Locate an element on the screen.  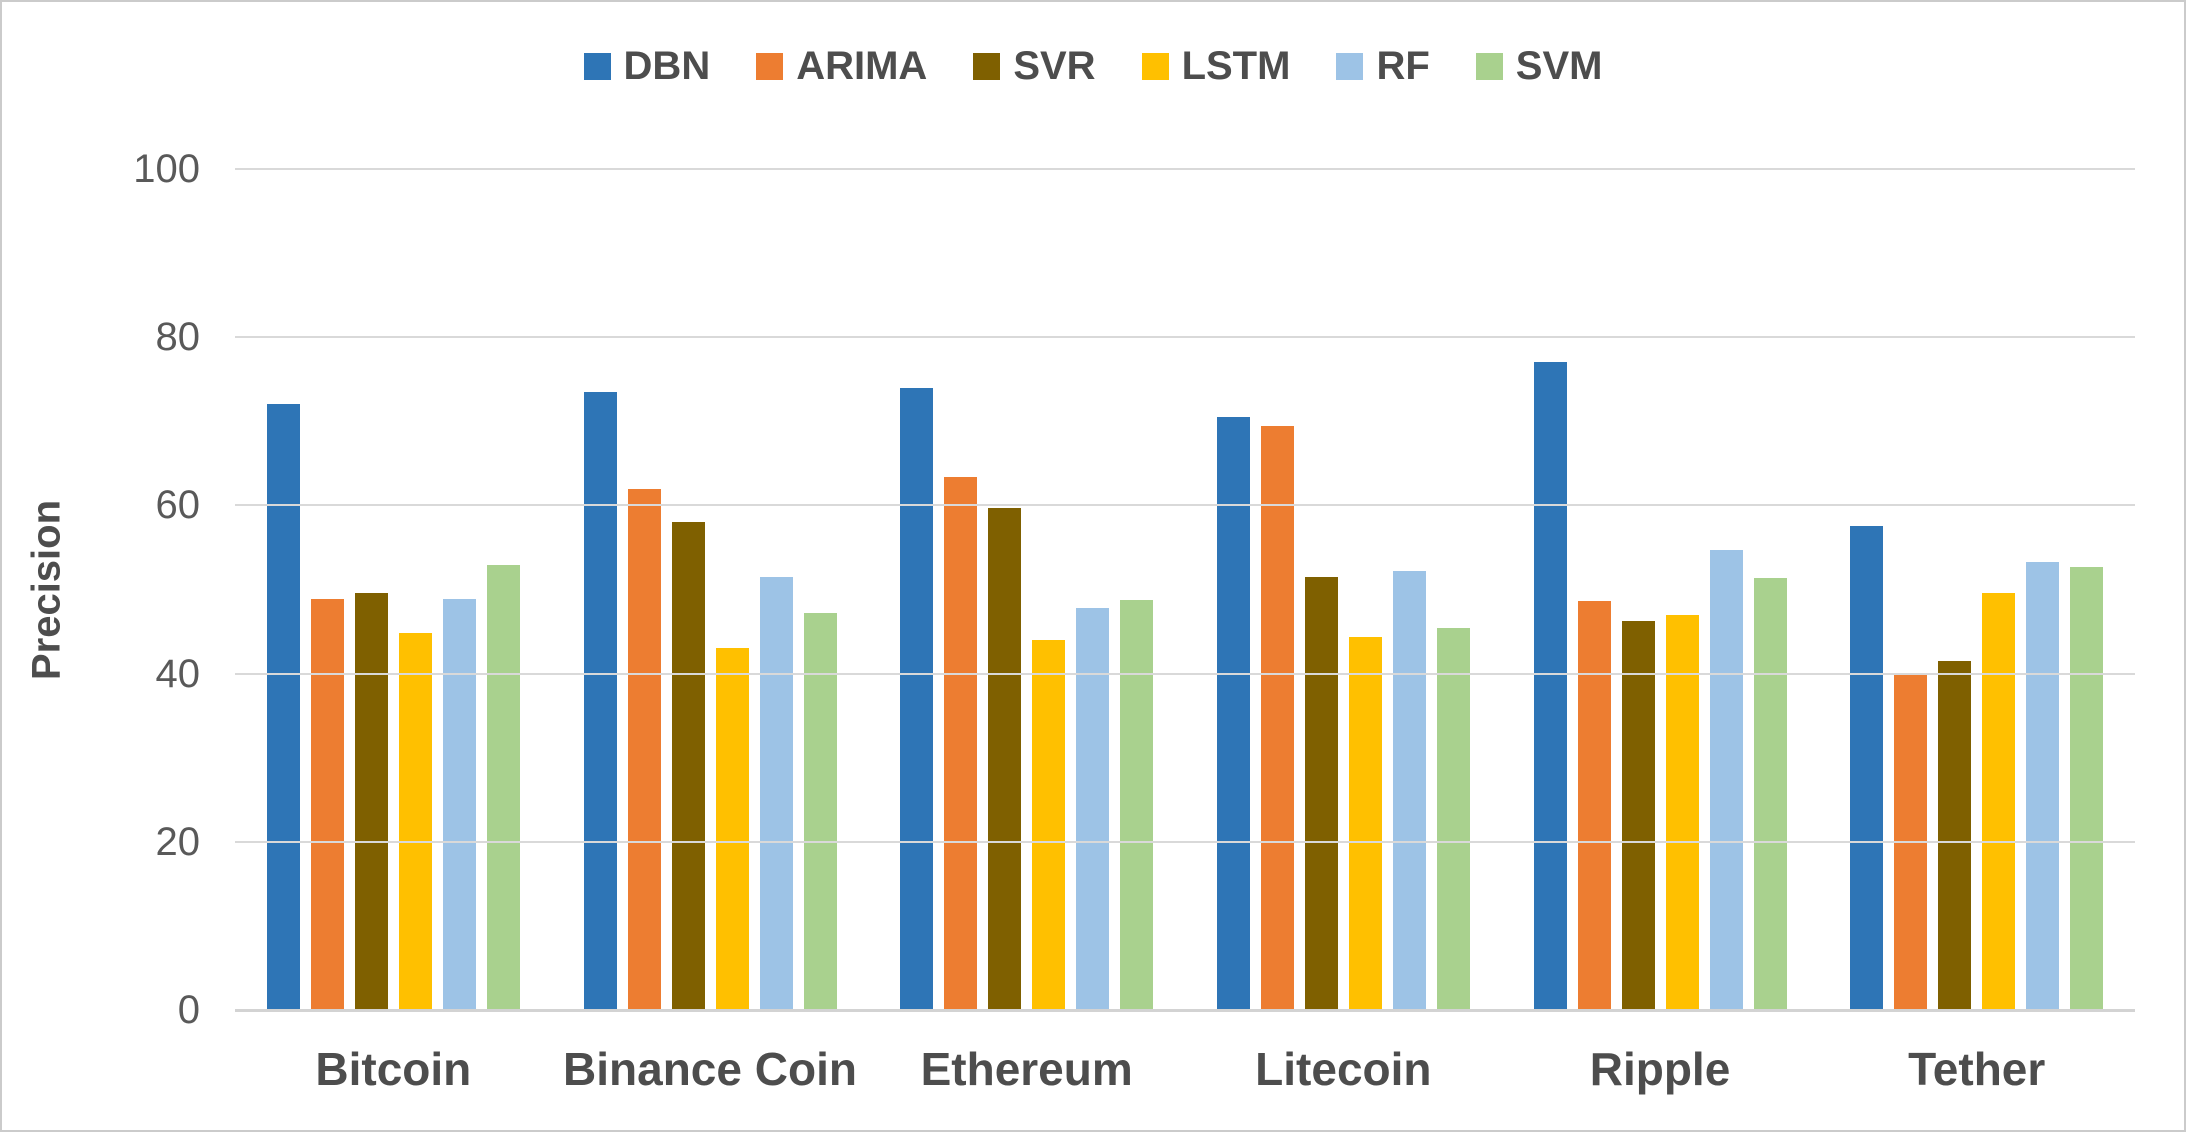
bar-tether-svm is located at coordinates (2087, 788).